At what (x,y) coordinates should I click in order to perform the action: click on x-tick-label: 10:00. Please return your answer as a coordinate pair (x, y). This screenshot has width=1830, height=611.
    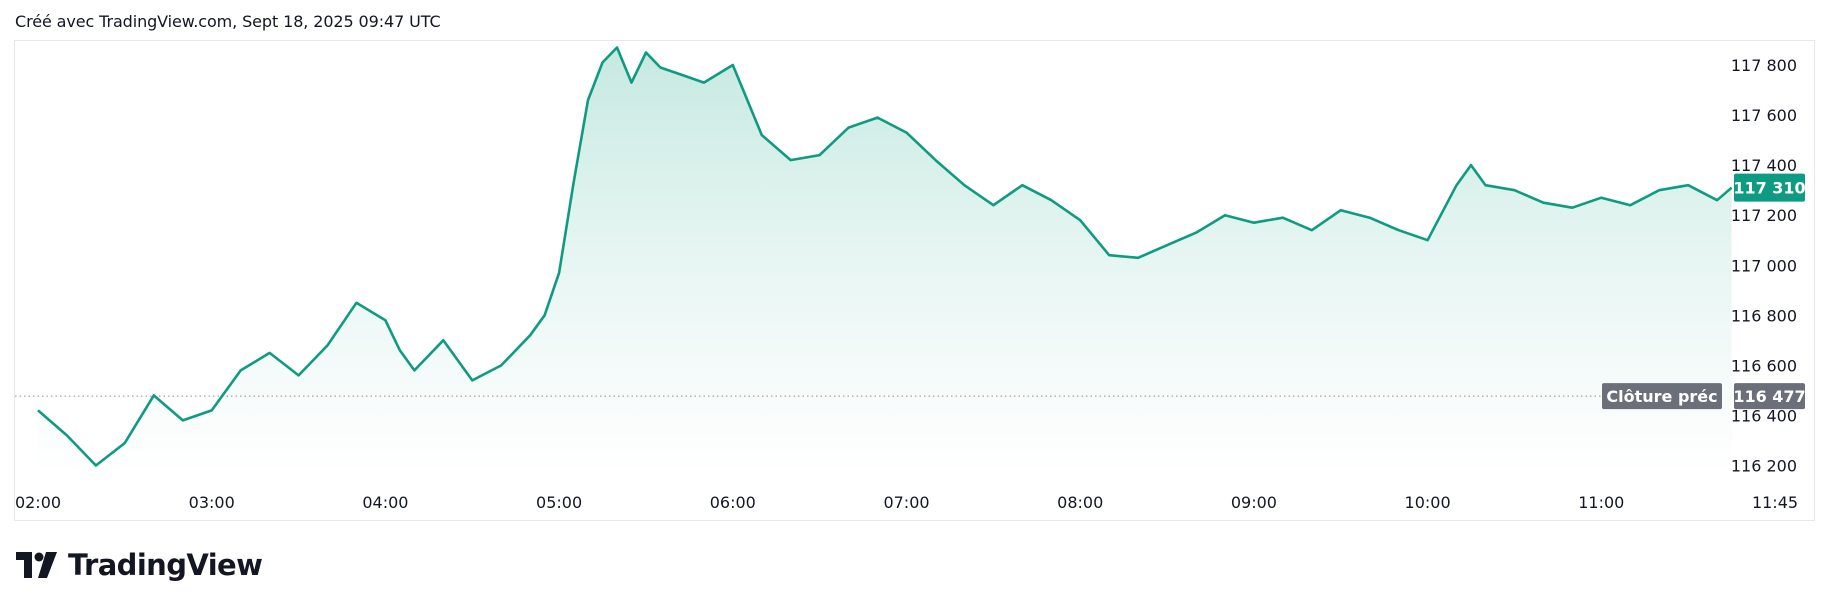
    Looking at the image, I should click on (1428, 502).